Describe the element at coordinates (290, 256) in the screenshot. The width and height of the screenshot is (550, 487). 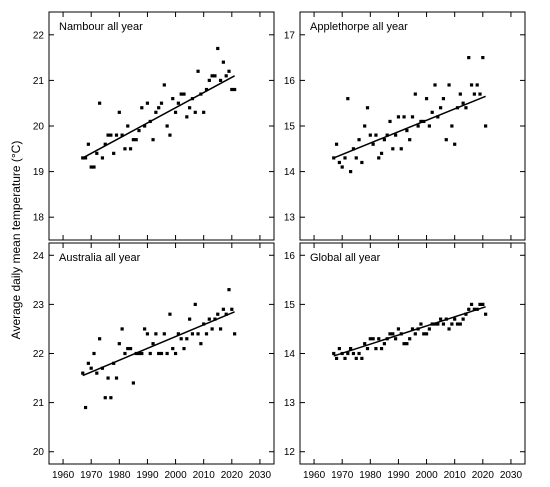
I see `panel-4-ytick-label: 16` at that location.